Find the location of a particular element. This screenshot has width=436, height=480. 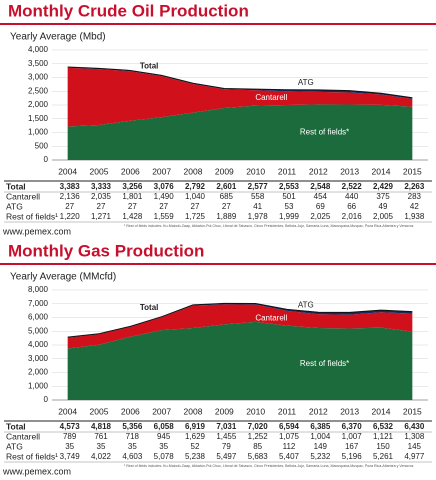

table-cell: 2,136 is located at coordinates (70, 196).